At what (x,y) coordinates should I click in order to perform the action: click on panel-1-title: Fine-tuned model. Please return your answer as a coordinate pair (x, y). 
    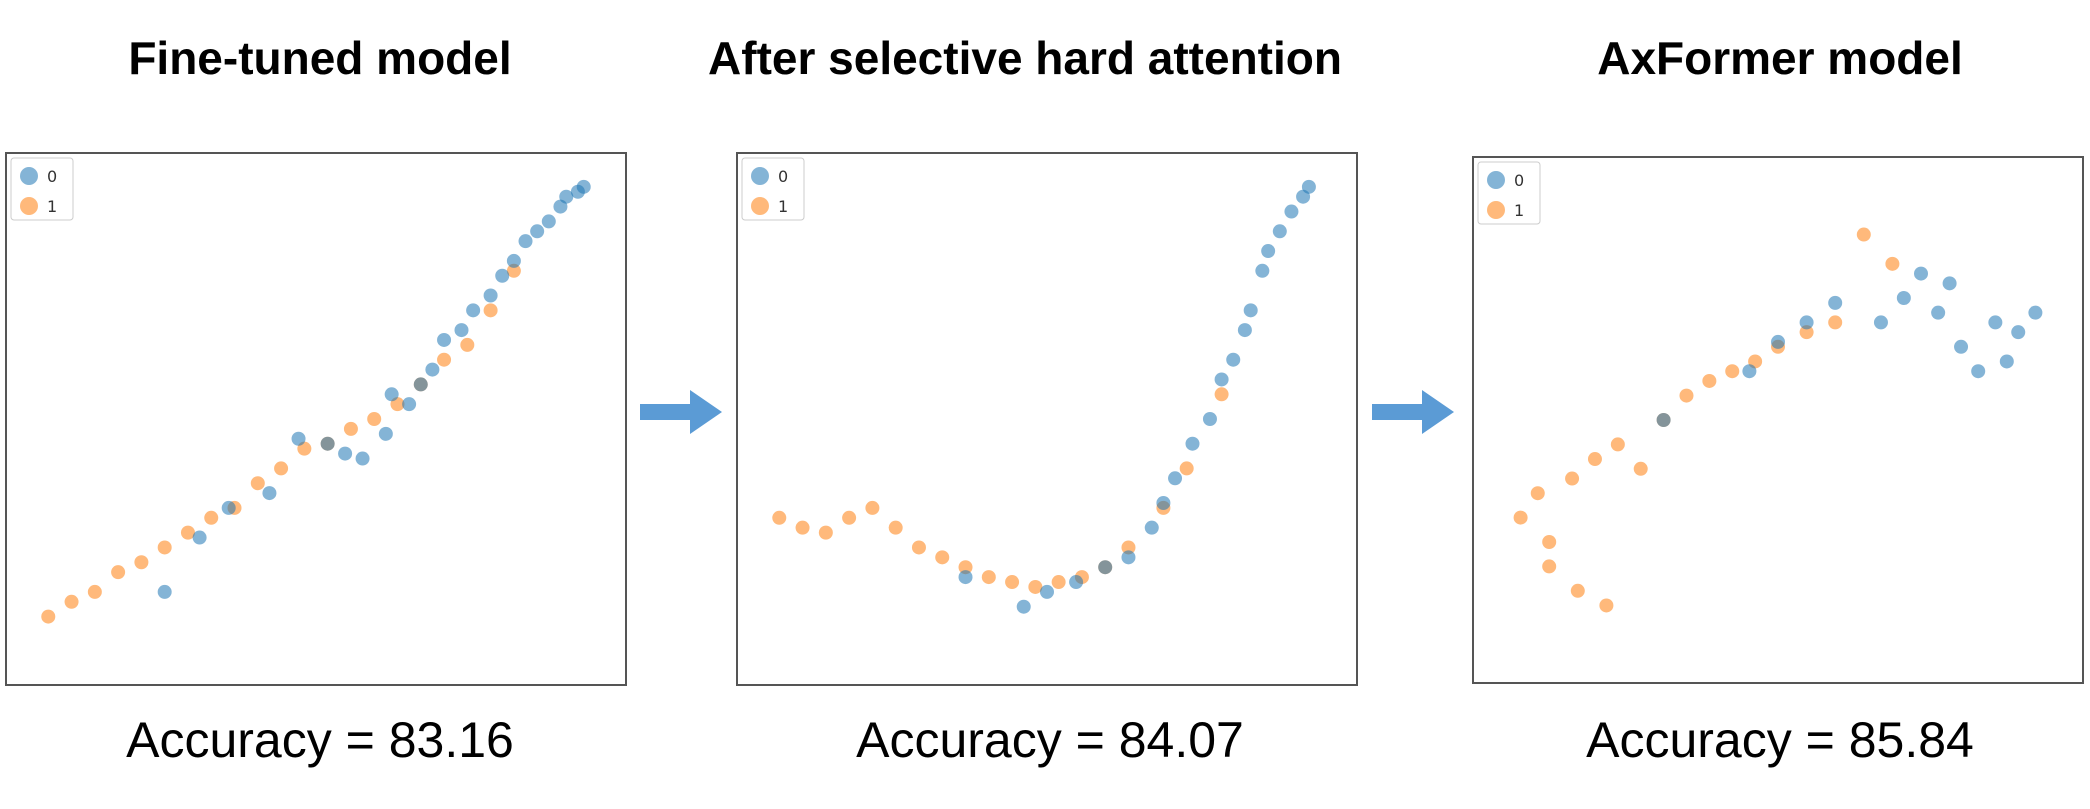
    Looking at the image, I should click on (320, 58).